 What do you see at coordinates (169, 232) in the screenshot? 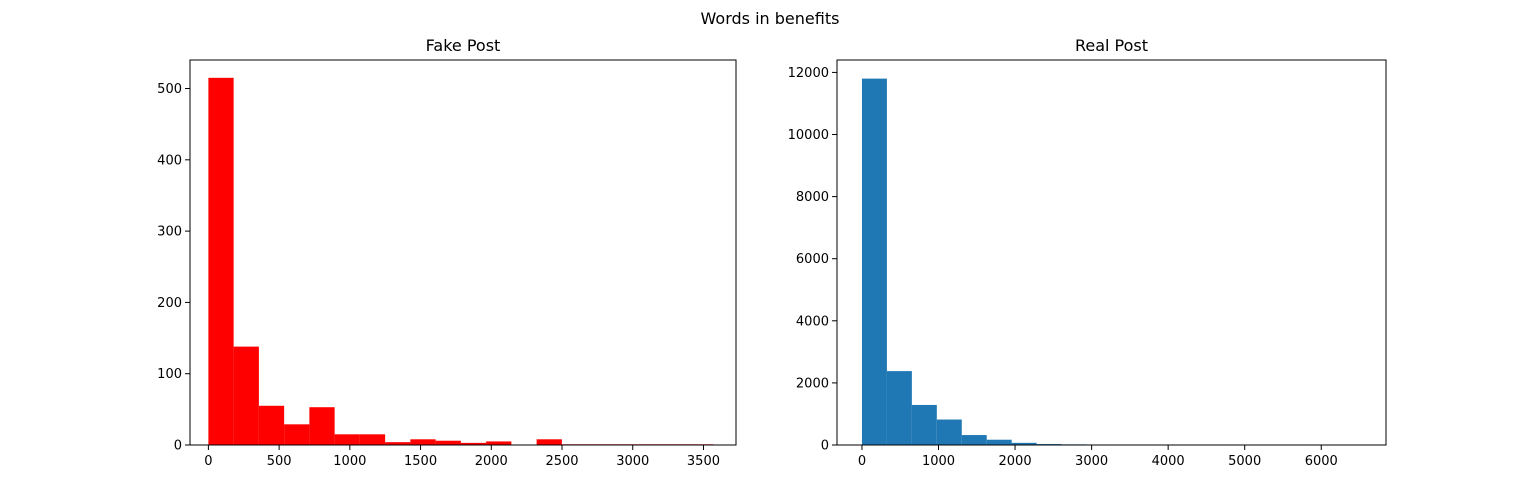
I see `fake-post-y-tick-label: 300` at bounding box center [169, 232].